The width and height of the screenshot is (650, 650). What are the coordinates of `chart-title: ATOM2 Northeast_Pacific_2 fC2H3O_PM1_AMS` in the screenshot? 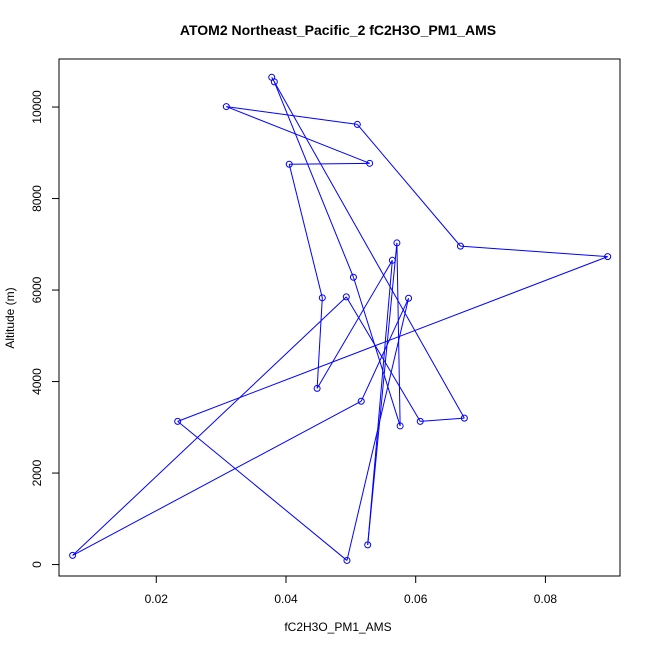 It's located at (338, 30).